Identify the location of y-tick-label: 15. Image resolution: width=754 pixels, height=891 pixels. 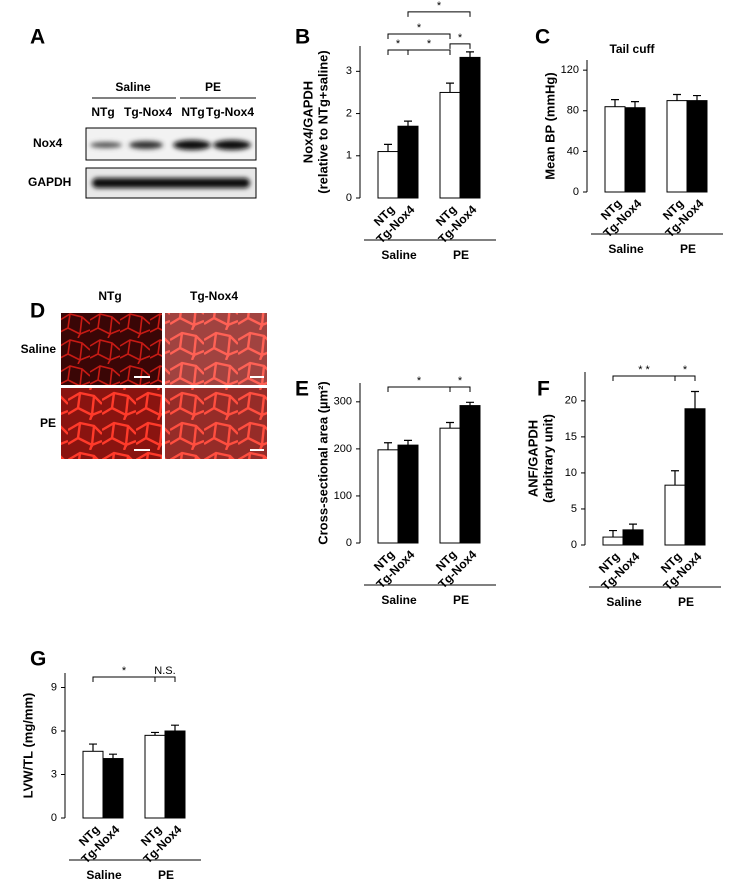
(571, 437).